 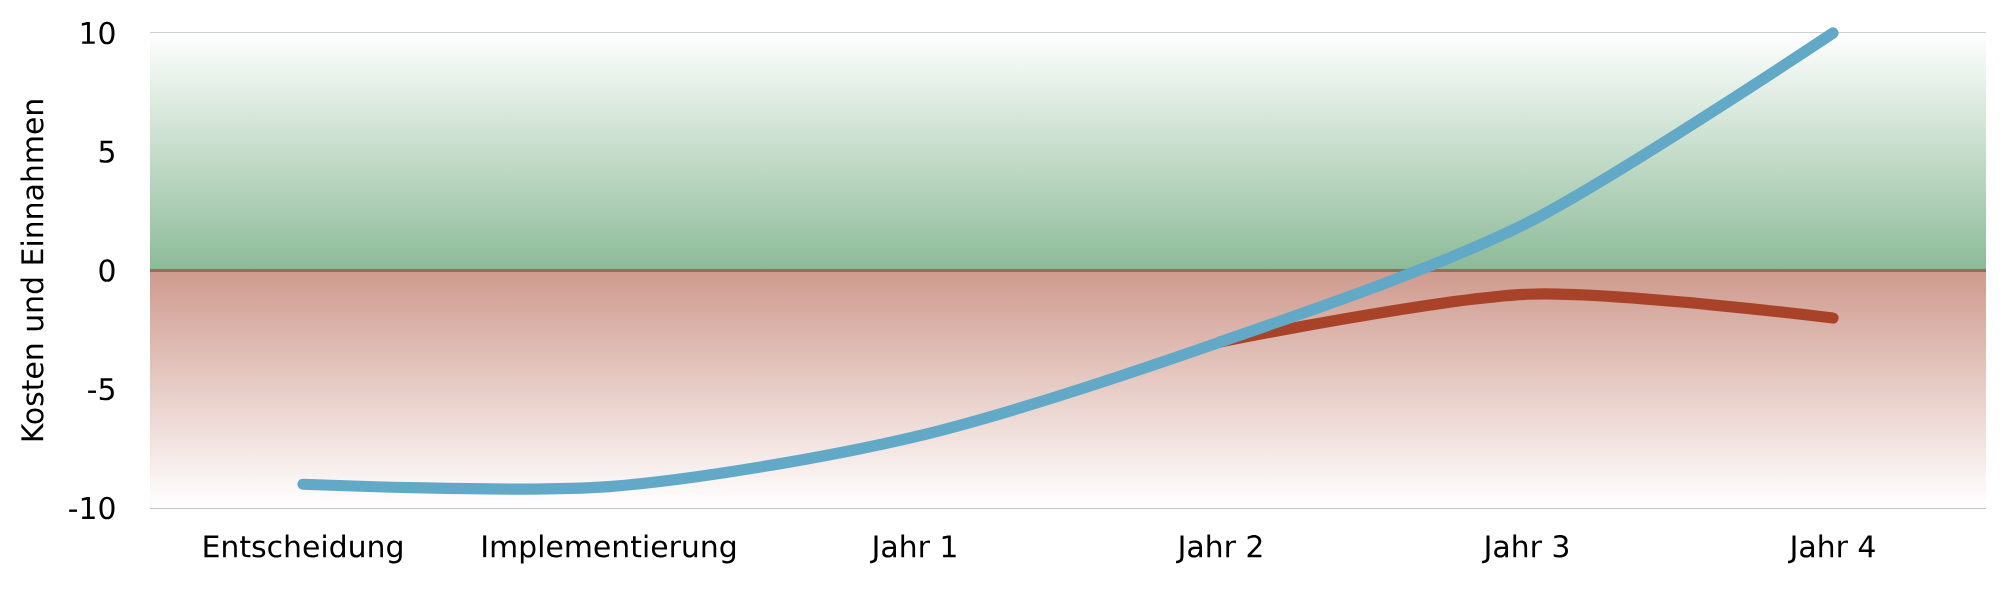 What do you see at coordinates (1525, 549) in the screenshot?
I see `x-tick-label: Jahr 3` at bounding box center [1525, 549].